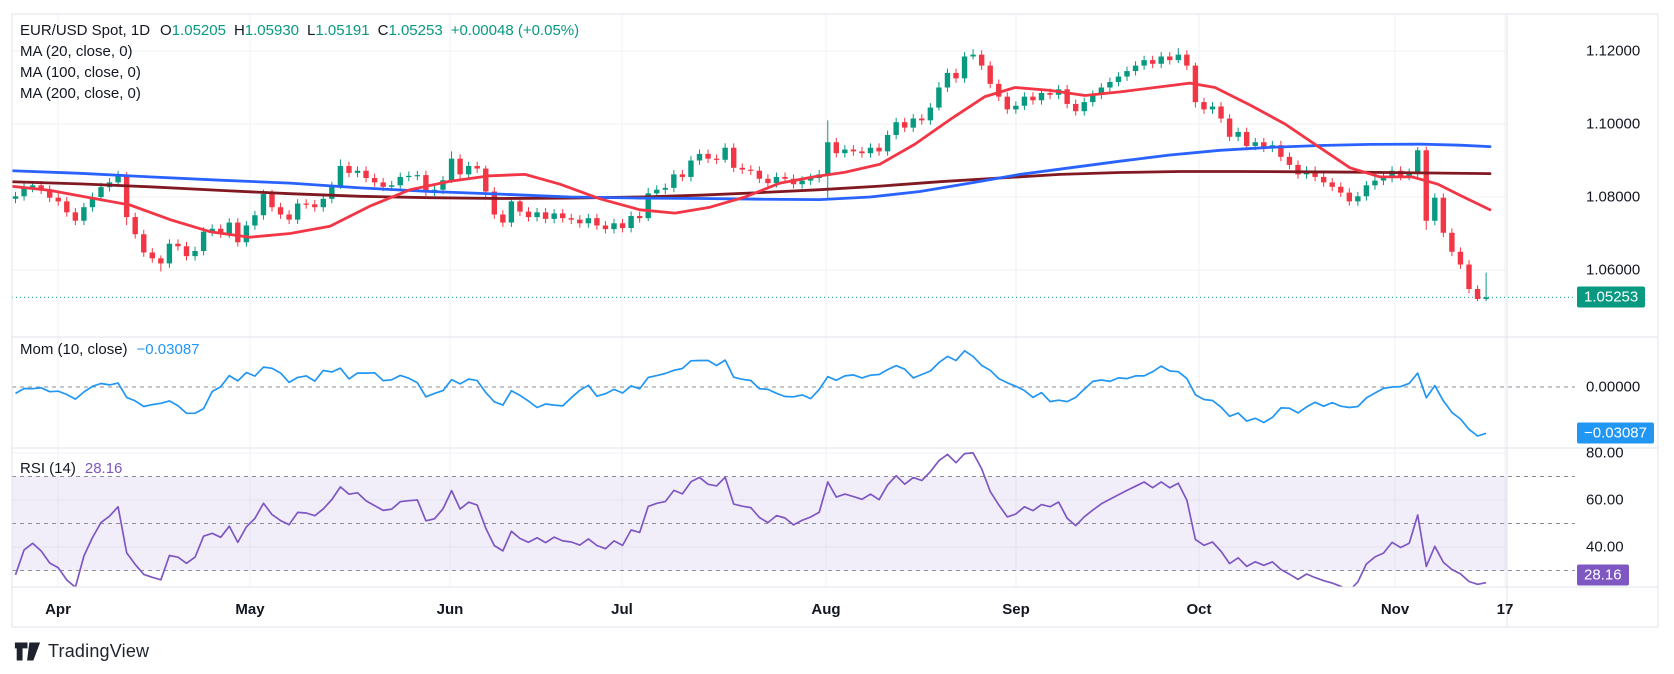 This screenshot has height=674, width=1674. I want to click on momentum-legend: Mom (10, close) −0.03087, so click(110, 349).